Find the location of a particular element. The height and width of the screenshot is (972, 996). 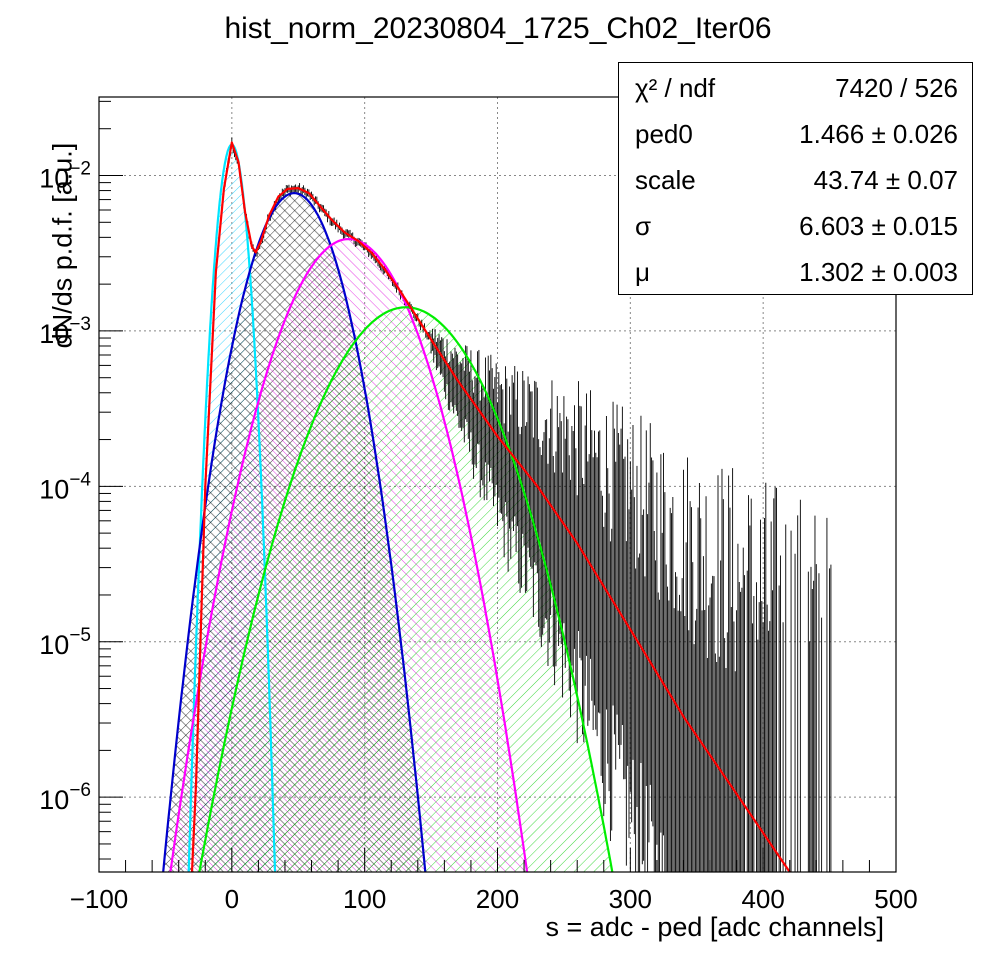

y-tick-label: 10⁻⁶ is located at coordinates (65, 797).